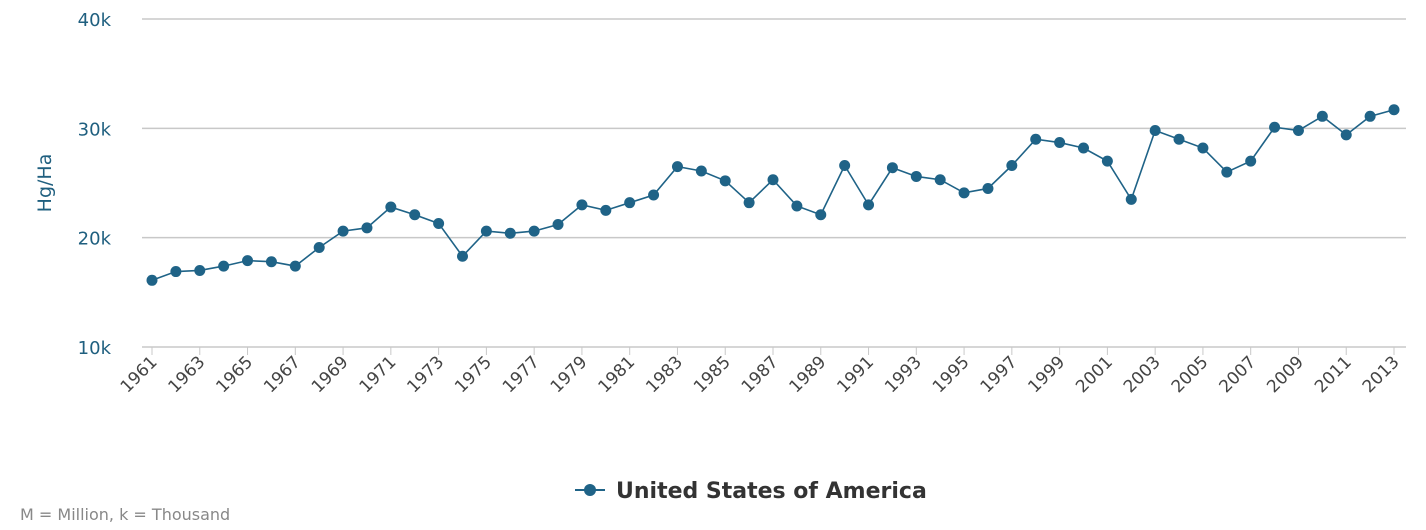  What do you see at coordinates (664, 374) in the screenshot?
I see `x-tick-label: 1983` at bounding box center [664, 374].